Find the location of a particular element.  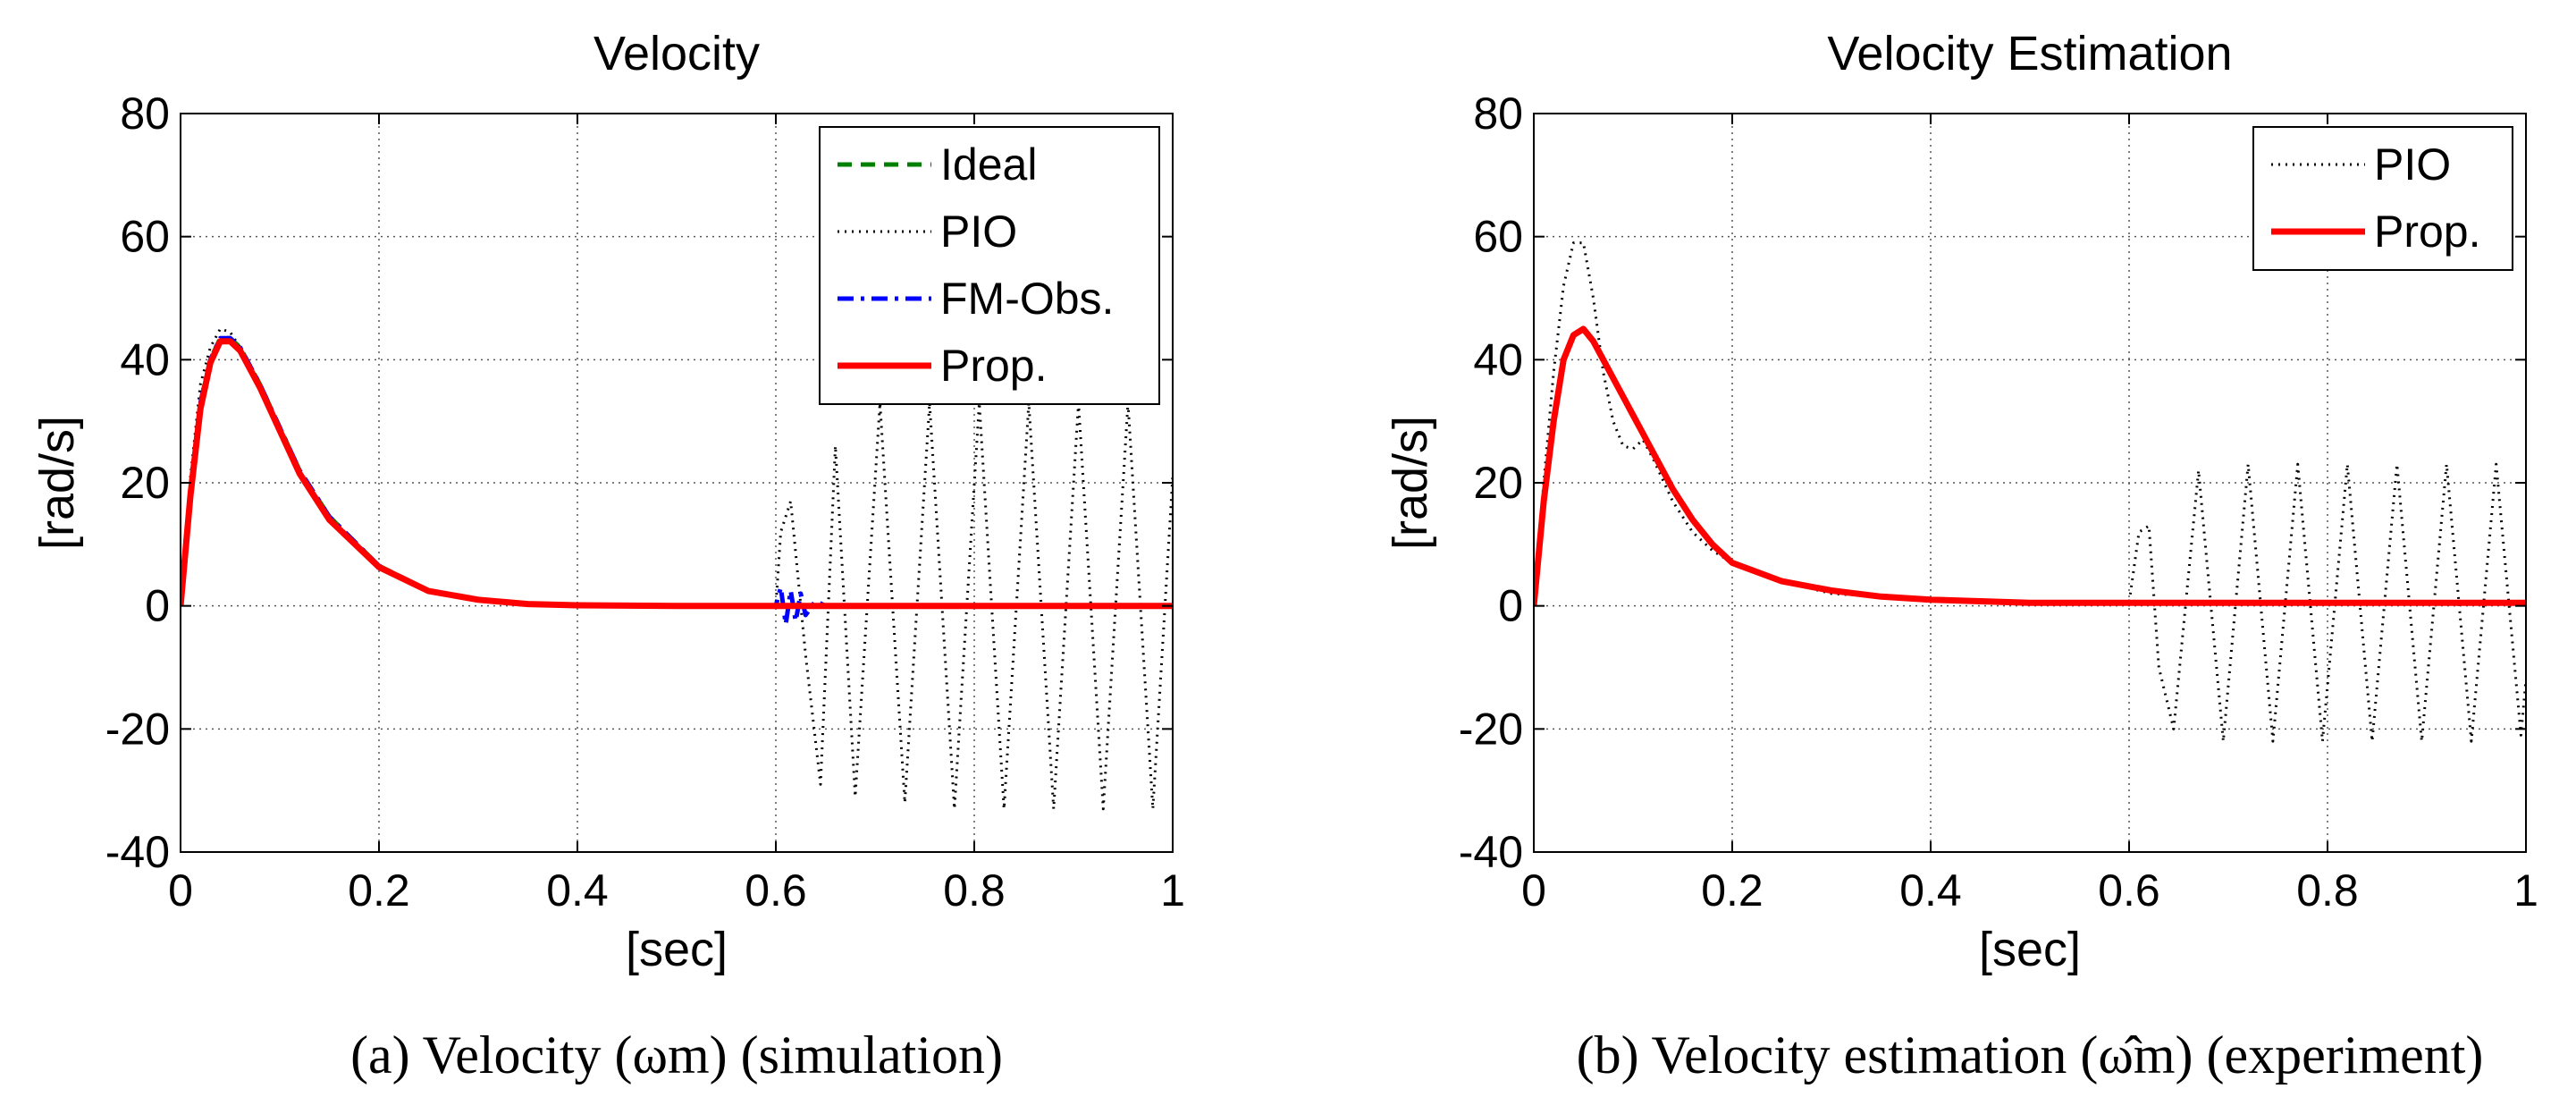

chart-title: Velocity is located at coordinates (677, 53).